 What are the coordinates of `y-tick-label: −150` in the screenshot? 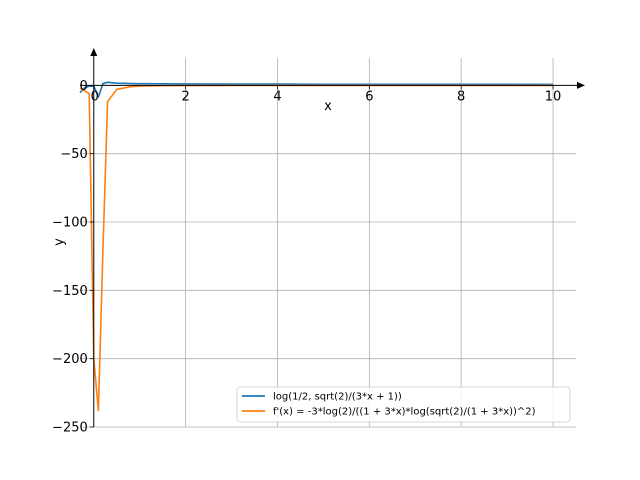 It's located at (70, 291).